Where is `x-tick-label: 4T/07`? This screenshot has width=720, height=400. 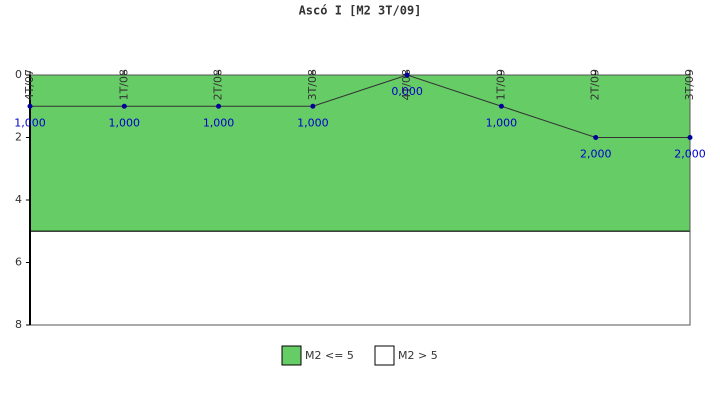
x-tick-label: 4T/07 is located at coordinates (29, 84).